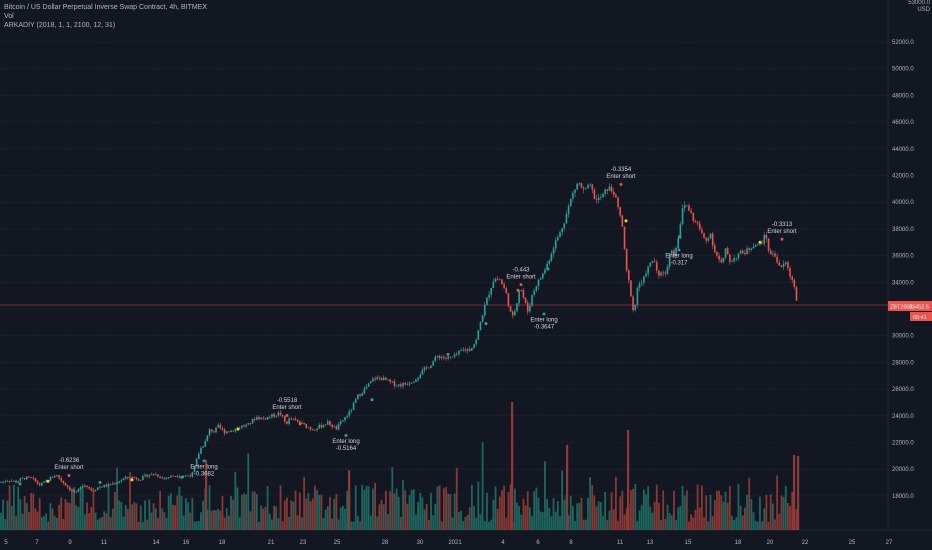 The image size is (932, 550). Describe the element at coordinates (903, 230) in the screenshot. I see `y-tick-label: 38000.0` at that location.